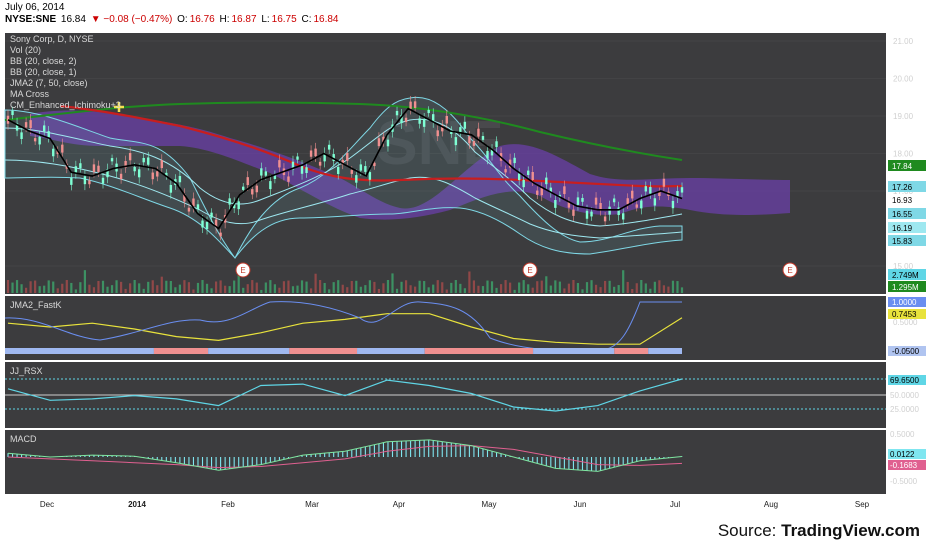 The image size is (932, 550). Describe the element at coordinates (35, 7) in the screenshot. I see `date-label: July 06, 2014` at that location.